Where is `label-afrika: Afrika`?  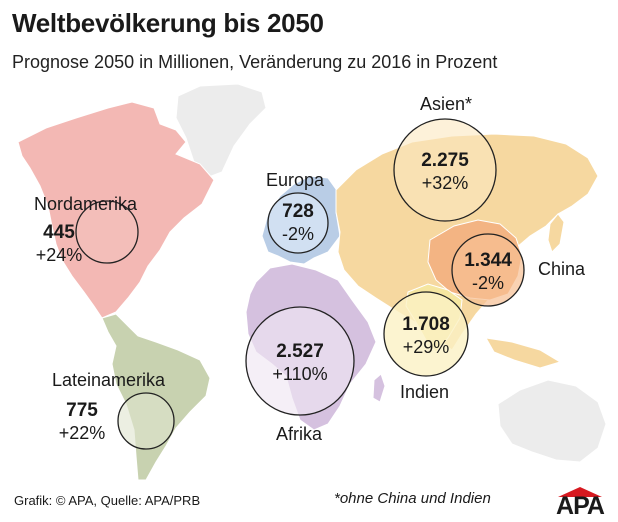
label-afrika: Afrika is located at coordinates (299, 434).